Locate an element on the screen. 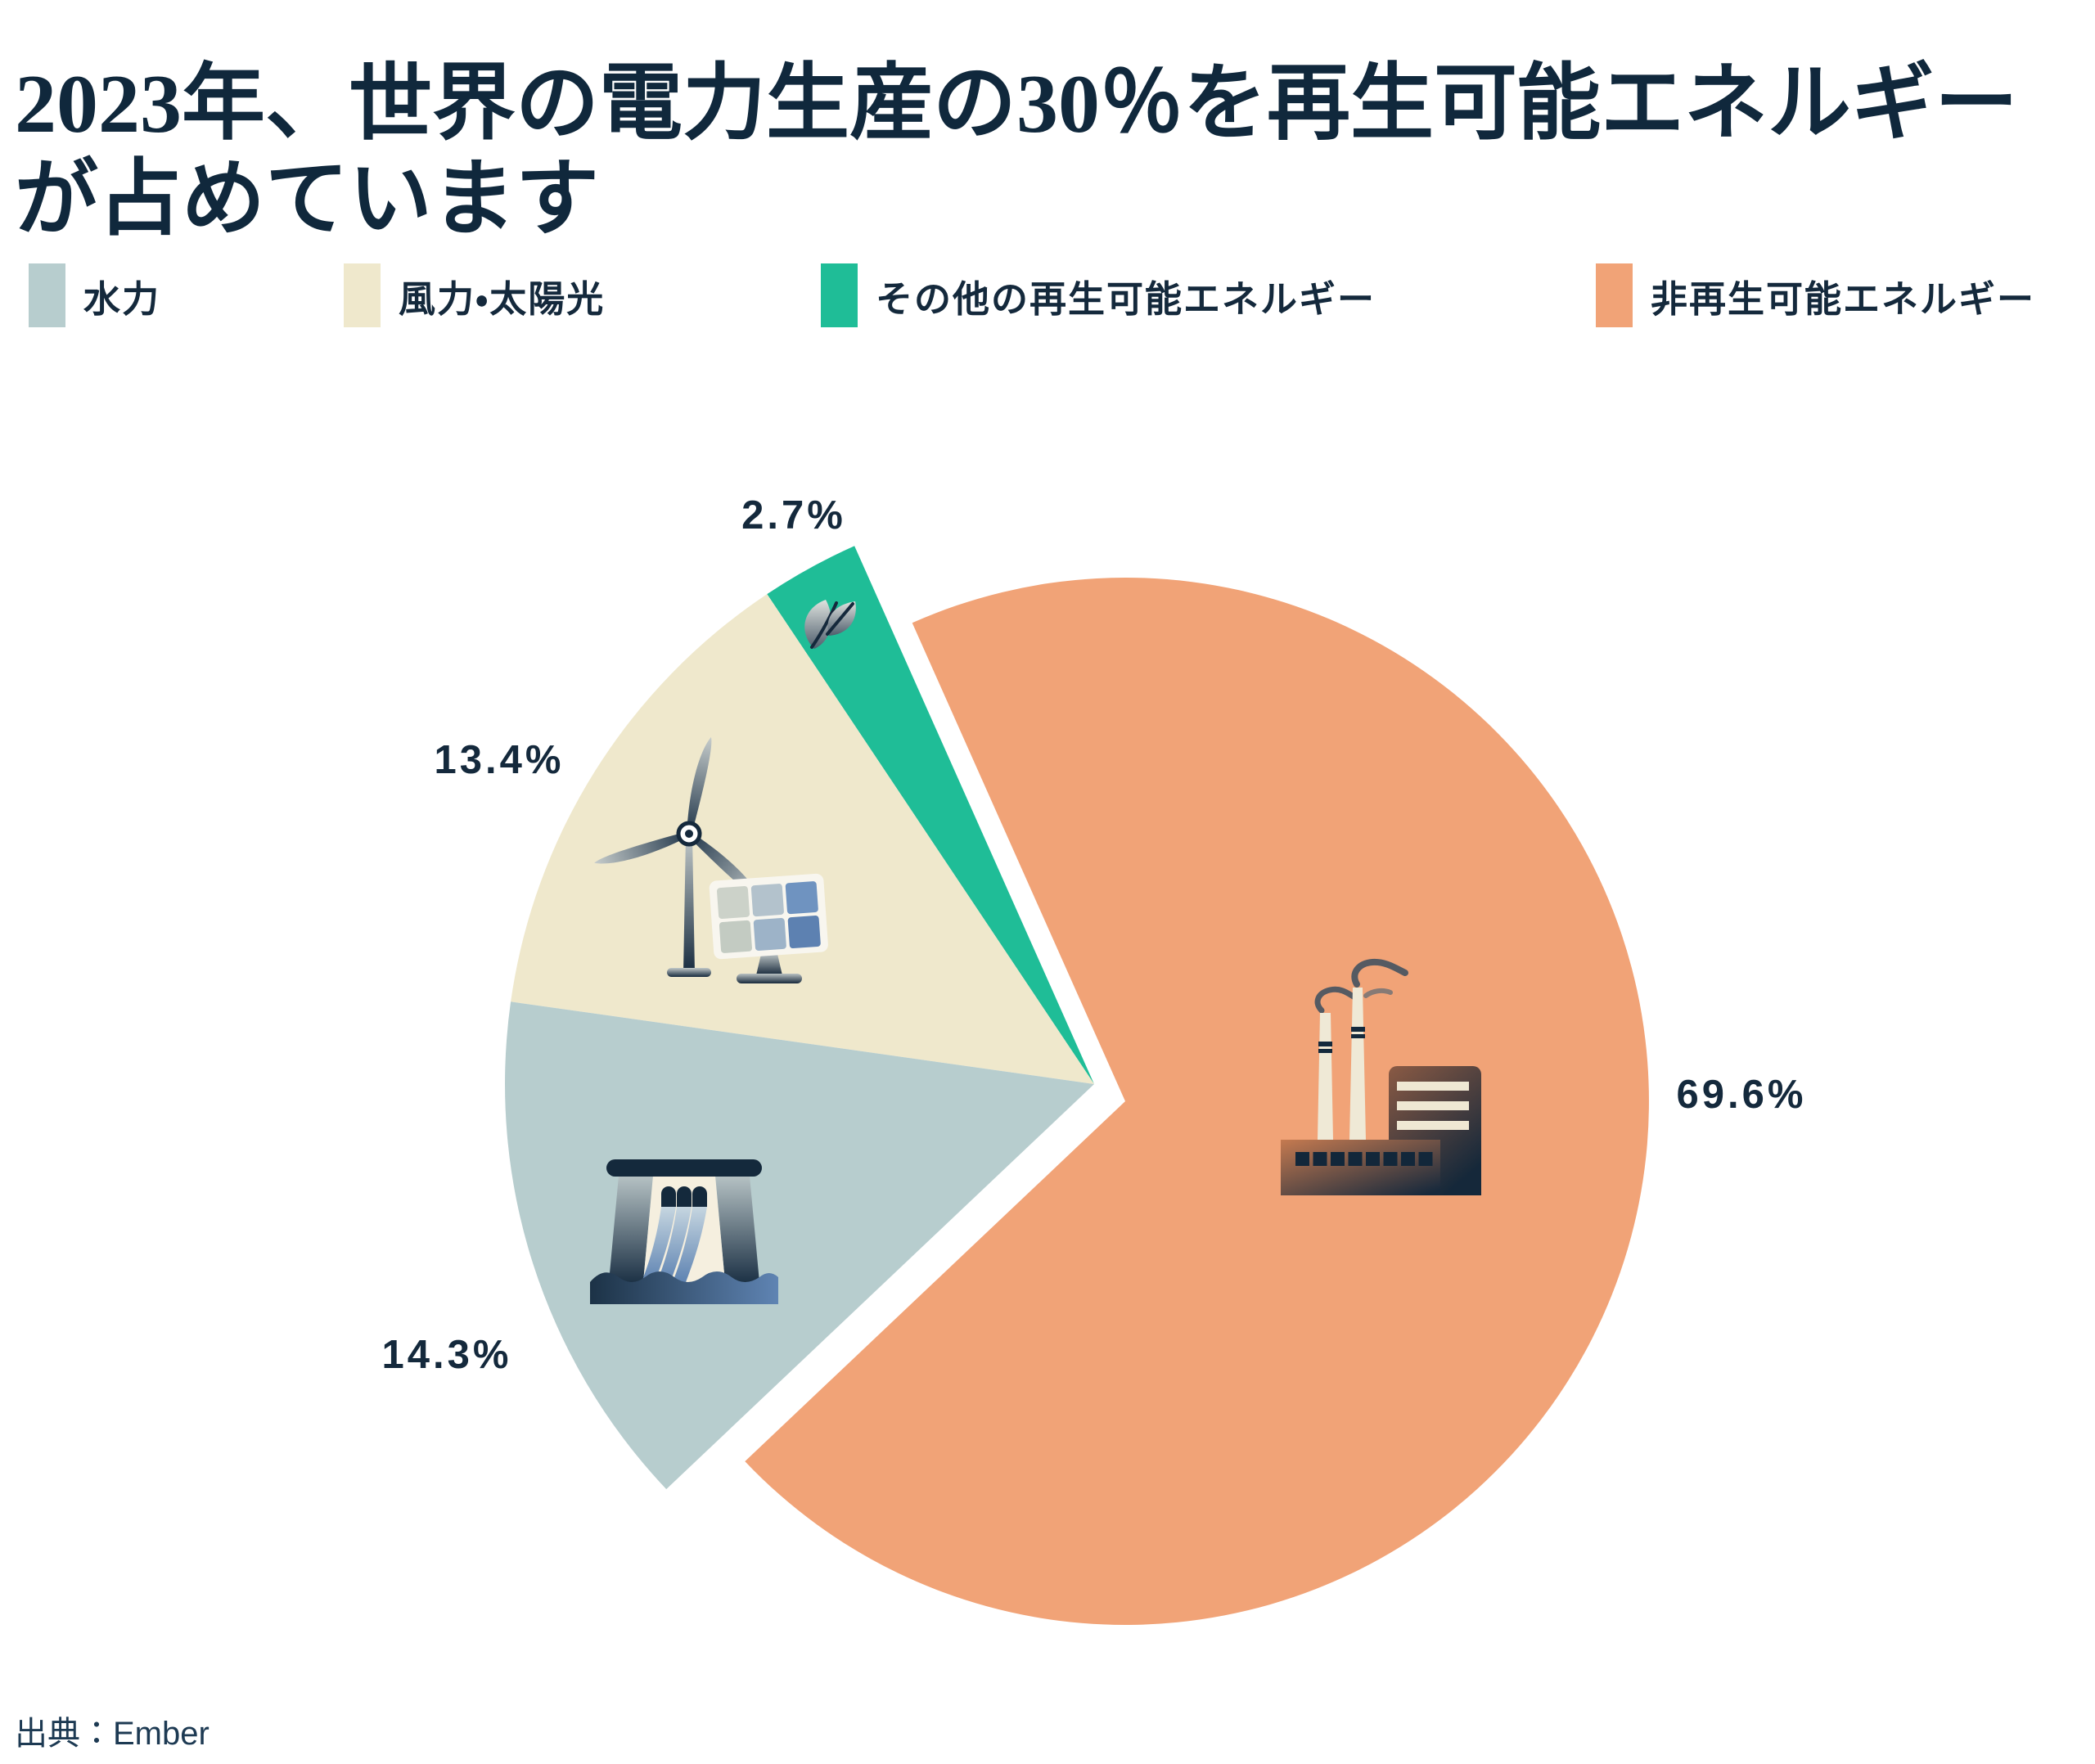 The height and width of the screenshot is (1764, 2095). smoke-icon is located at coordinates (1361, 986).